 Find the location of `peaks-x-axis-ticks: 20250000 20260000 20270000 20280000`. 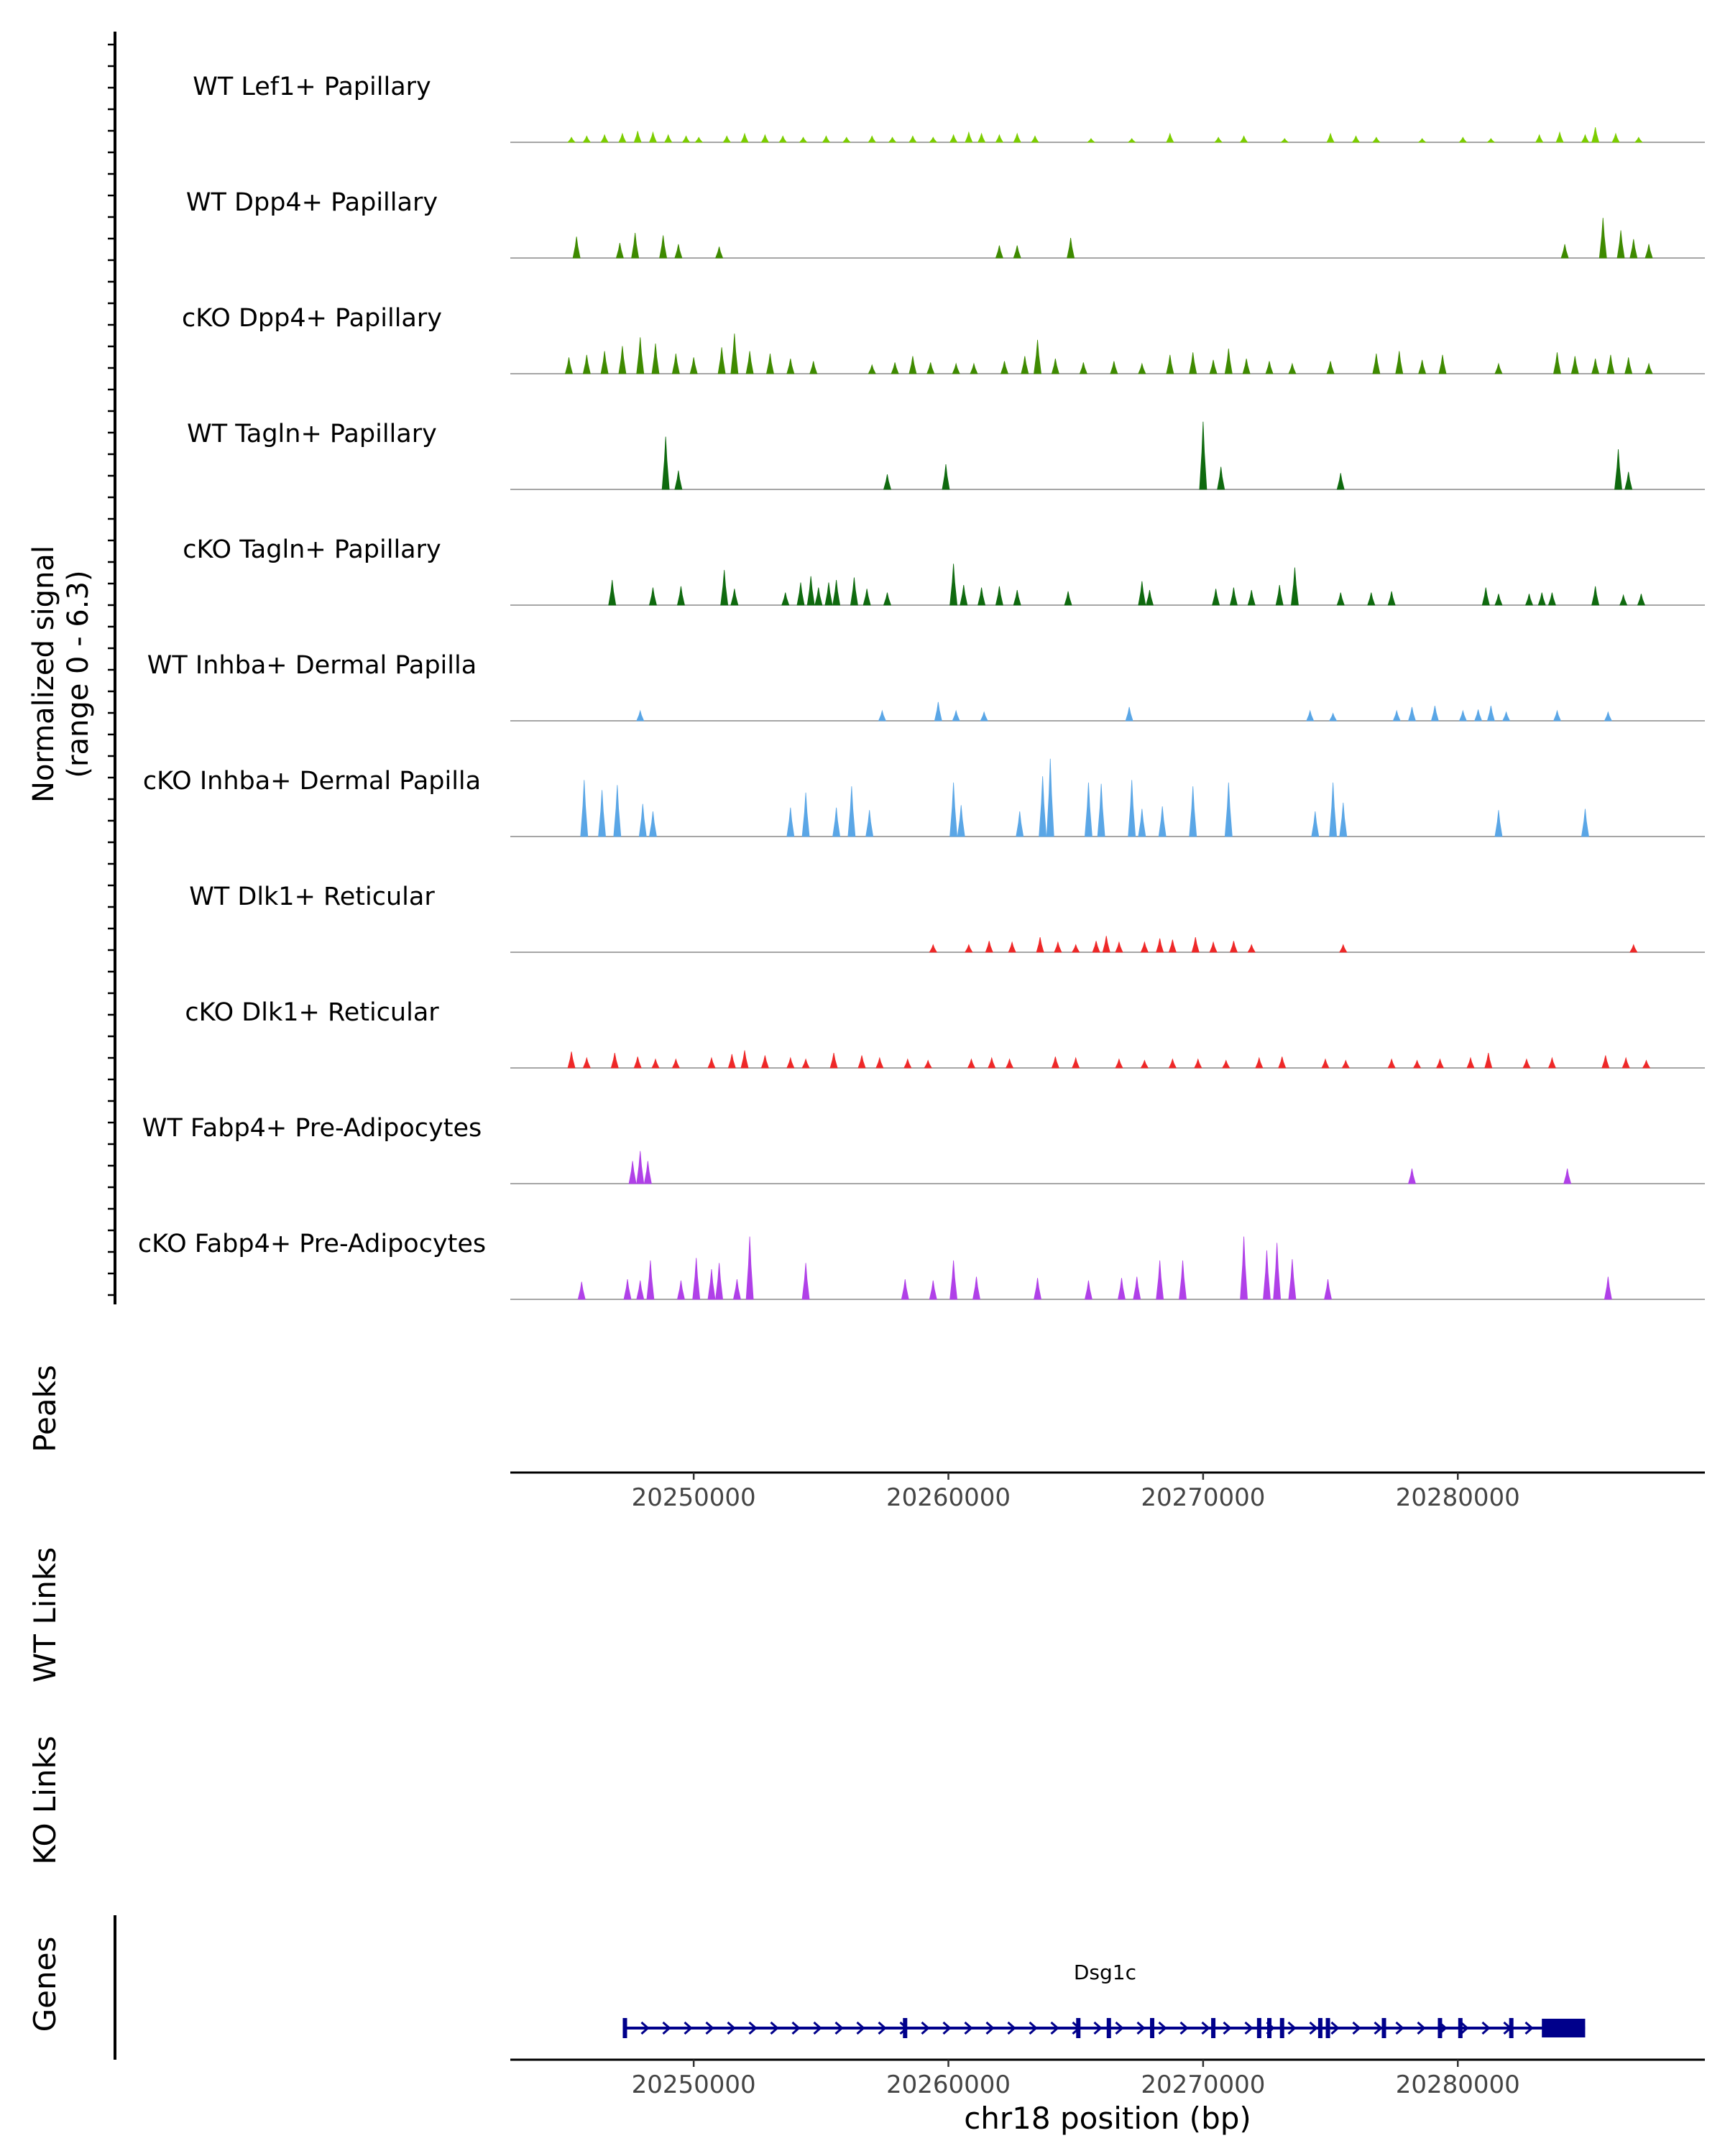

peaks-x-axis-ticks: 20250000 20260000 20270000 20280000 is located at coordinates (1076, 1492).